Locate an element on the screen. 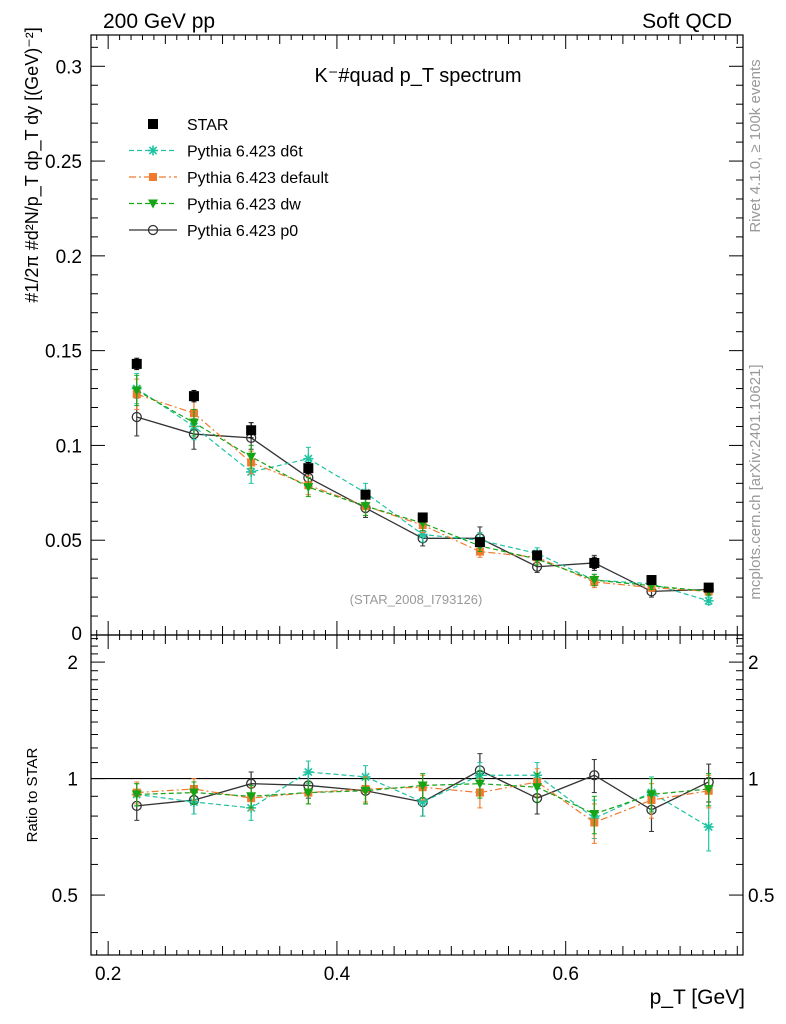 This screenshot has width=786, height=1024. ratio-marks is located at coordinates (422, 802).